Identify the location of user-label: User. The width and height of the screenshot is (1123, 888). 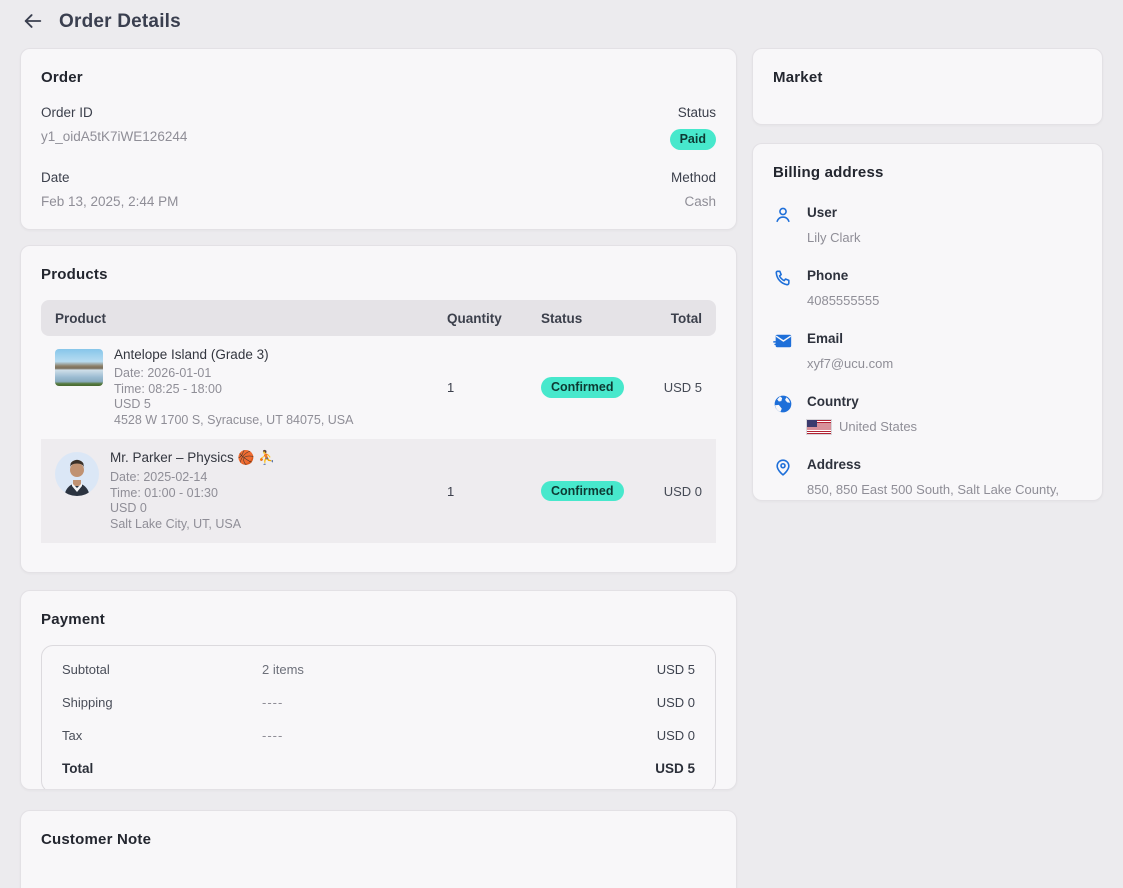
(822, 212).